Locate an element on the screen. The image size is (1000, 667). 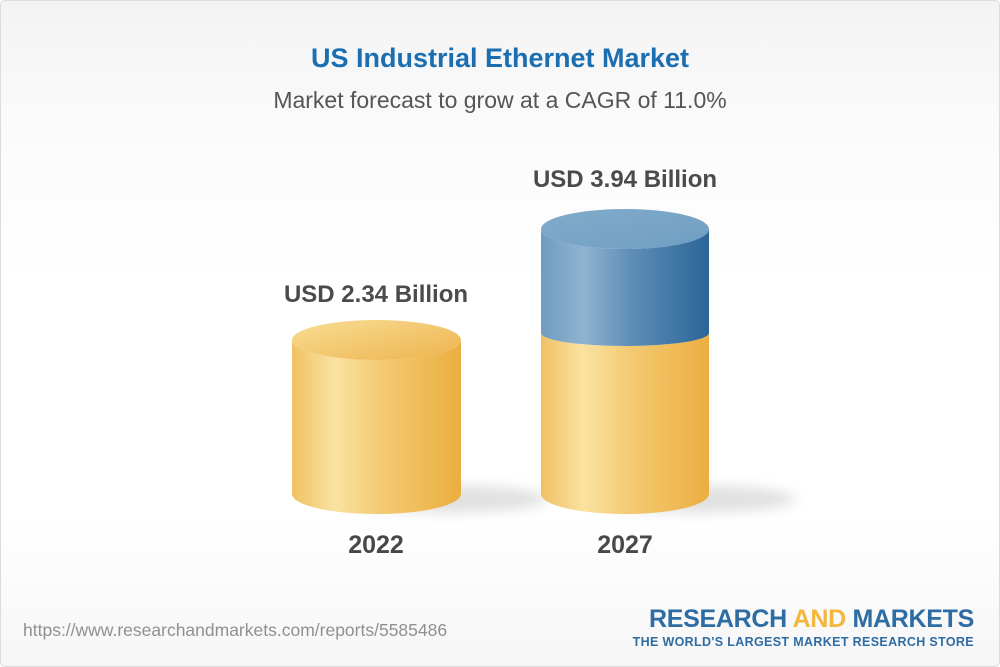
value-label-2022: USD 2.34 Billion is located at coordinates (376, 294).